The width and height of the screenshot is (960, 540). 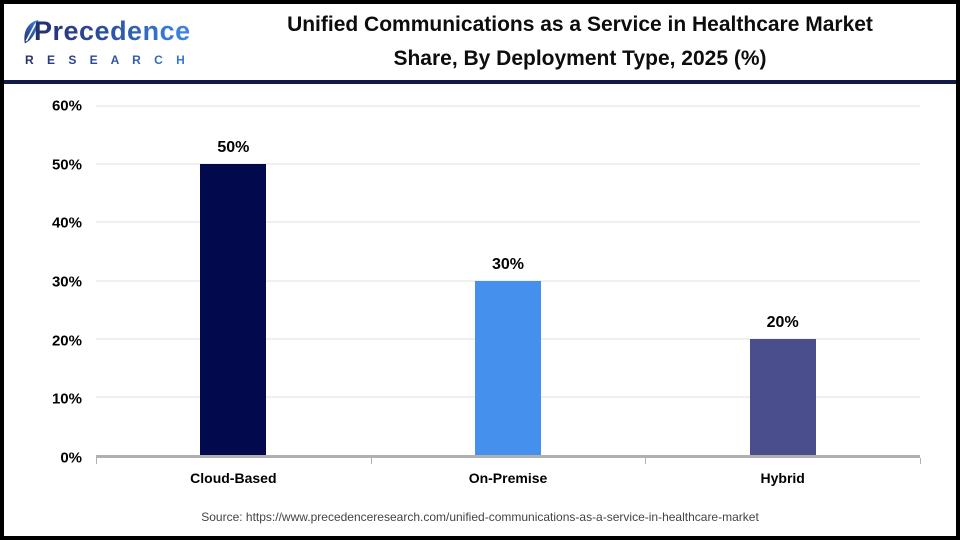 I want to click on axis-ticks, so click(x=508, y=461).